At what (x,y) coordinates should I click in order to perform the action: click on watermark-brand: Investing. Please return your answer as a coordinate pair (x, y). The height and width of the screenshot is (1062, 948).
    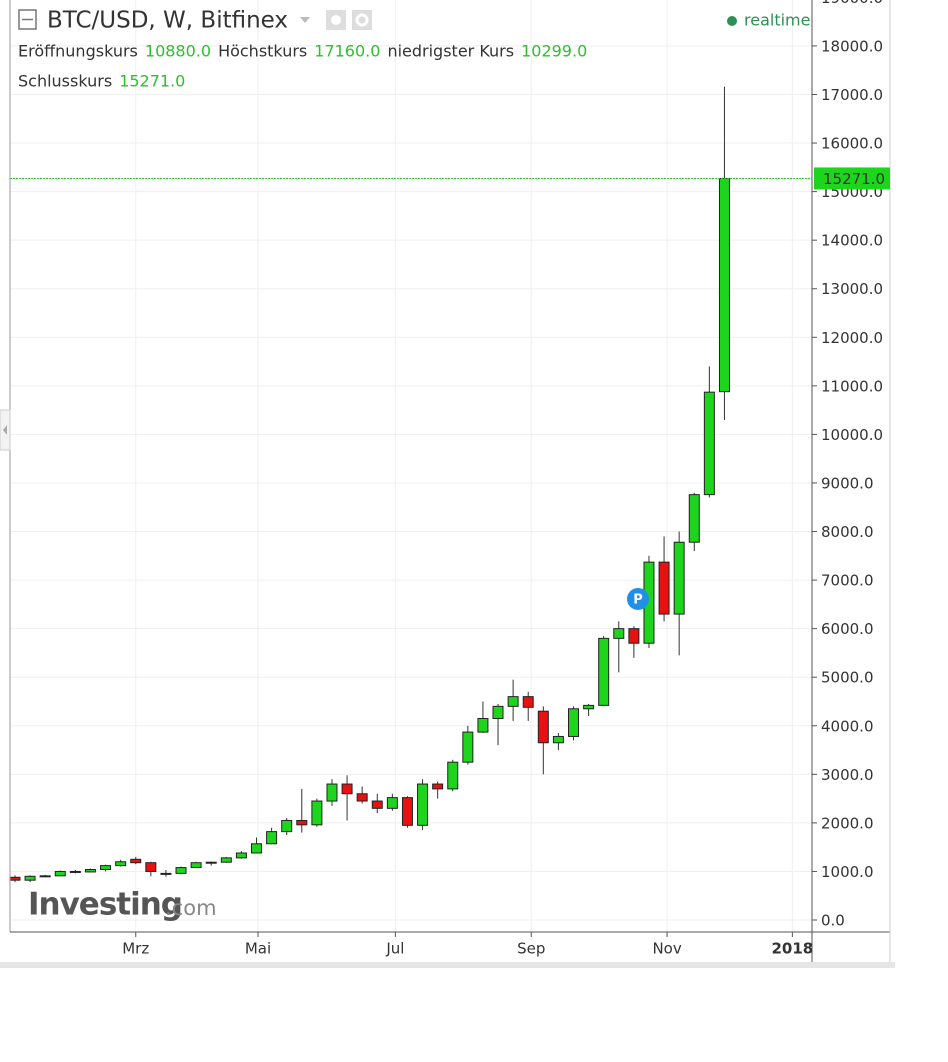
    Looking at the image, I should click on (105, 905).